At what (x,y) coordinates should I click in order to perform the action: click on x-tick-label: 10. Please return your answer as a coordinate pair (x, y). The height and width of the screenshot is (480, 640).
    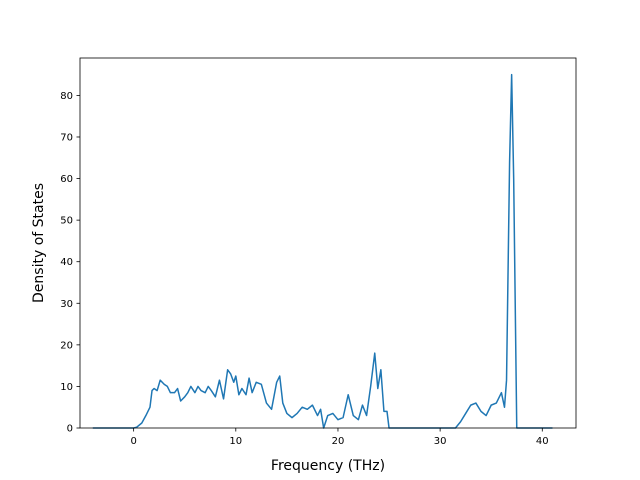
    Looking at the image, I should click on (235, 441).